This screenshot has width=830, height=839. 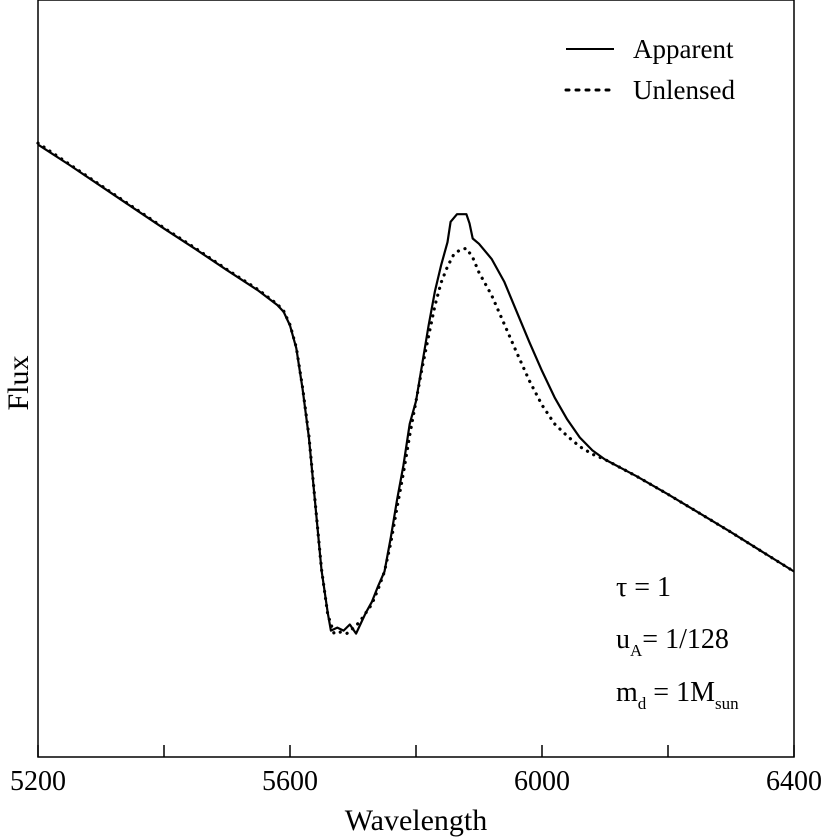 I want to click on annotation-md-sub: d, so click(x=642, y=703).